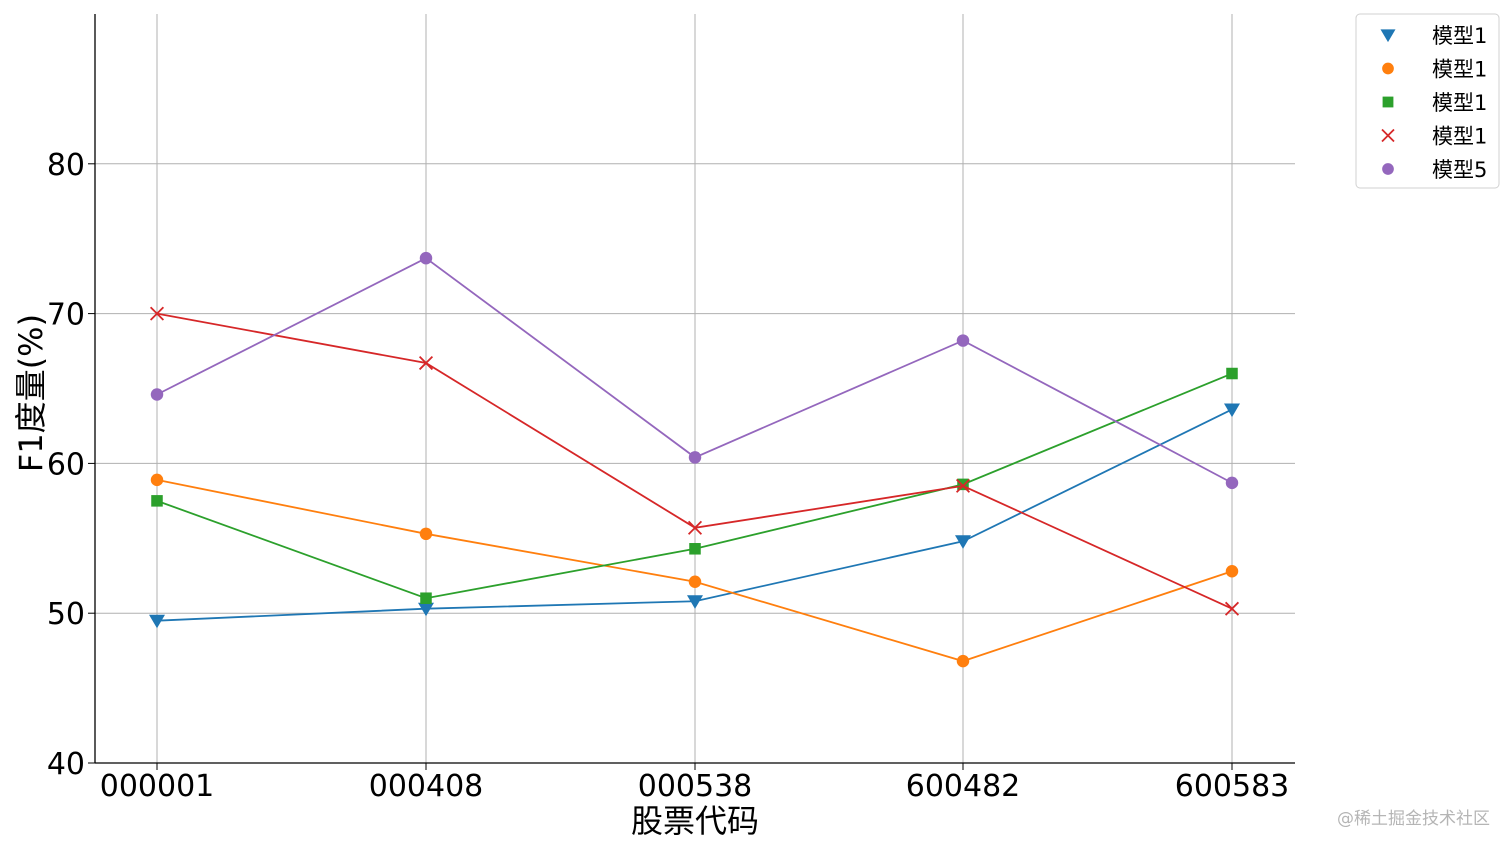  Describe the element at coordinates (695, 821) in the screenshot. I see `x-axis-label: 股票代码` at that location.